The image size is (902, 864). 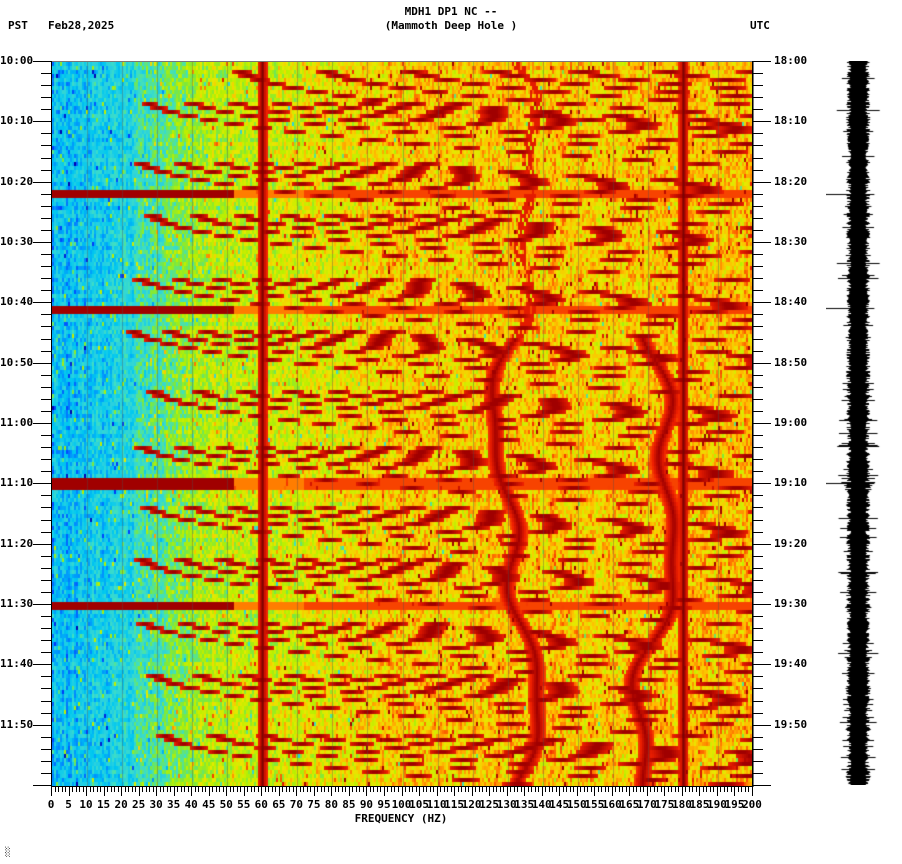 What do you see at coordinates (279, 804) in the screenshot?
I see `frequency-label: 65` at bounding box center [279, 804].